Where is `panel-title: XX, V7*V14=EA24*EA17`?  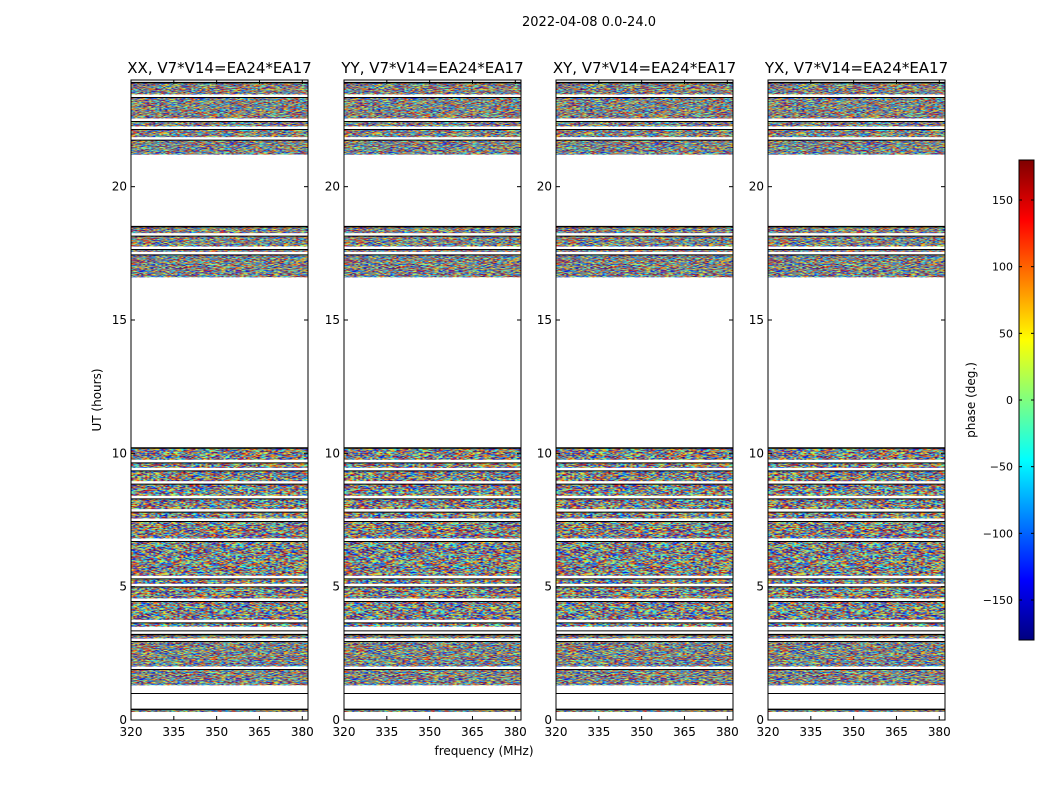
panel-title: XX, V7*V14=EA24*EA17 is located at coordinates (219, 68).